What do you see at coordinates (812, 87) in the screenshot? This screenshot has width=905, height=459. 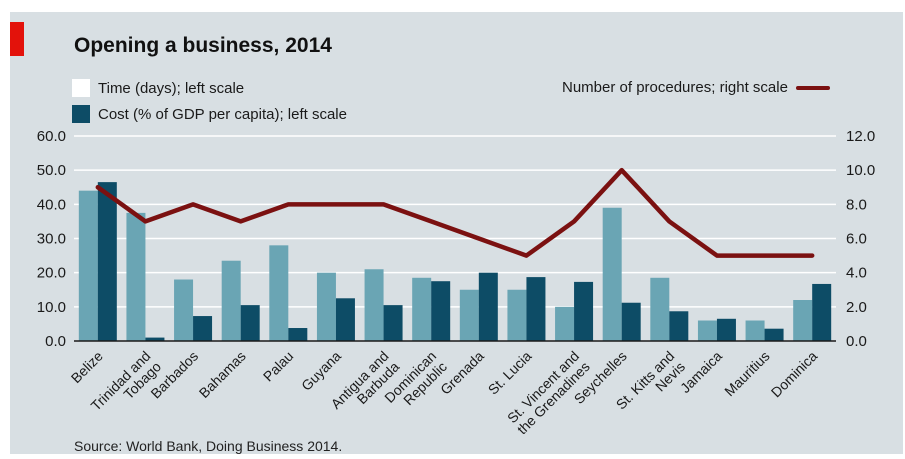 I see `legend-swatch-procedures` at bounding box center [812, 87].